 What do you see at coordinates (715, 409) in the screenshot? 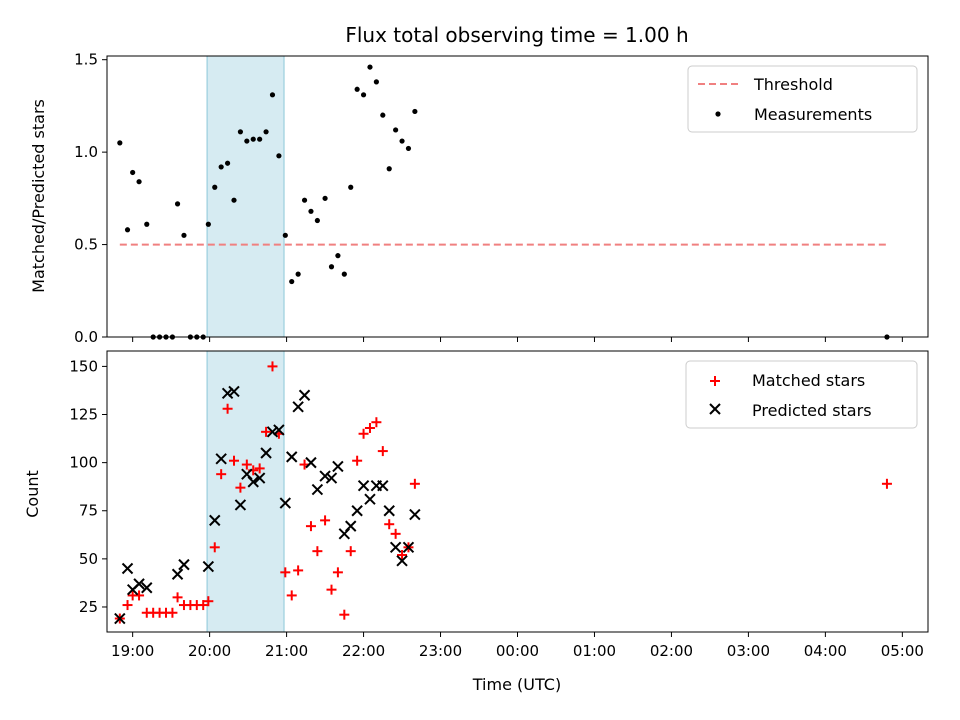
I see `legend-predicted-swatch` at bounding box center [715, 409].